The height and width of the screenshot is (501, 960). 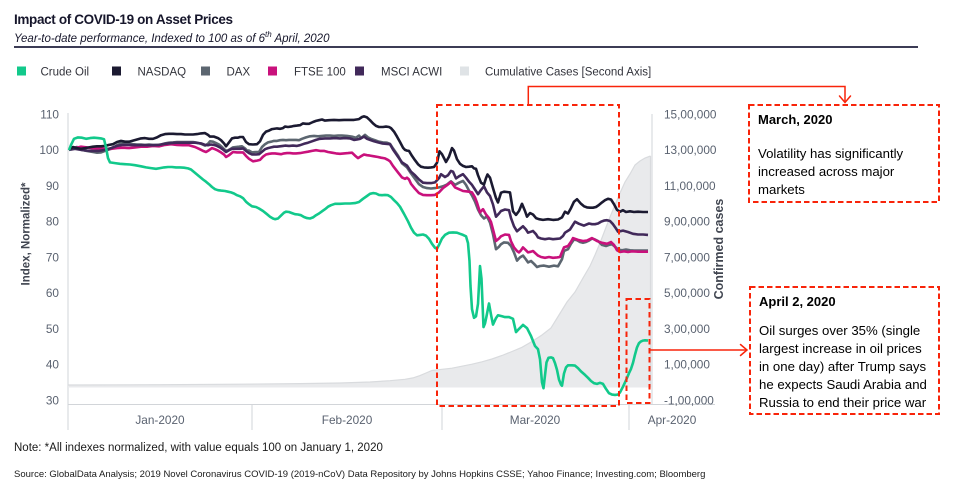 I want to click on svg-text: Index, Normalized*, so click(x=27, y=233).